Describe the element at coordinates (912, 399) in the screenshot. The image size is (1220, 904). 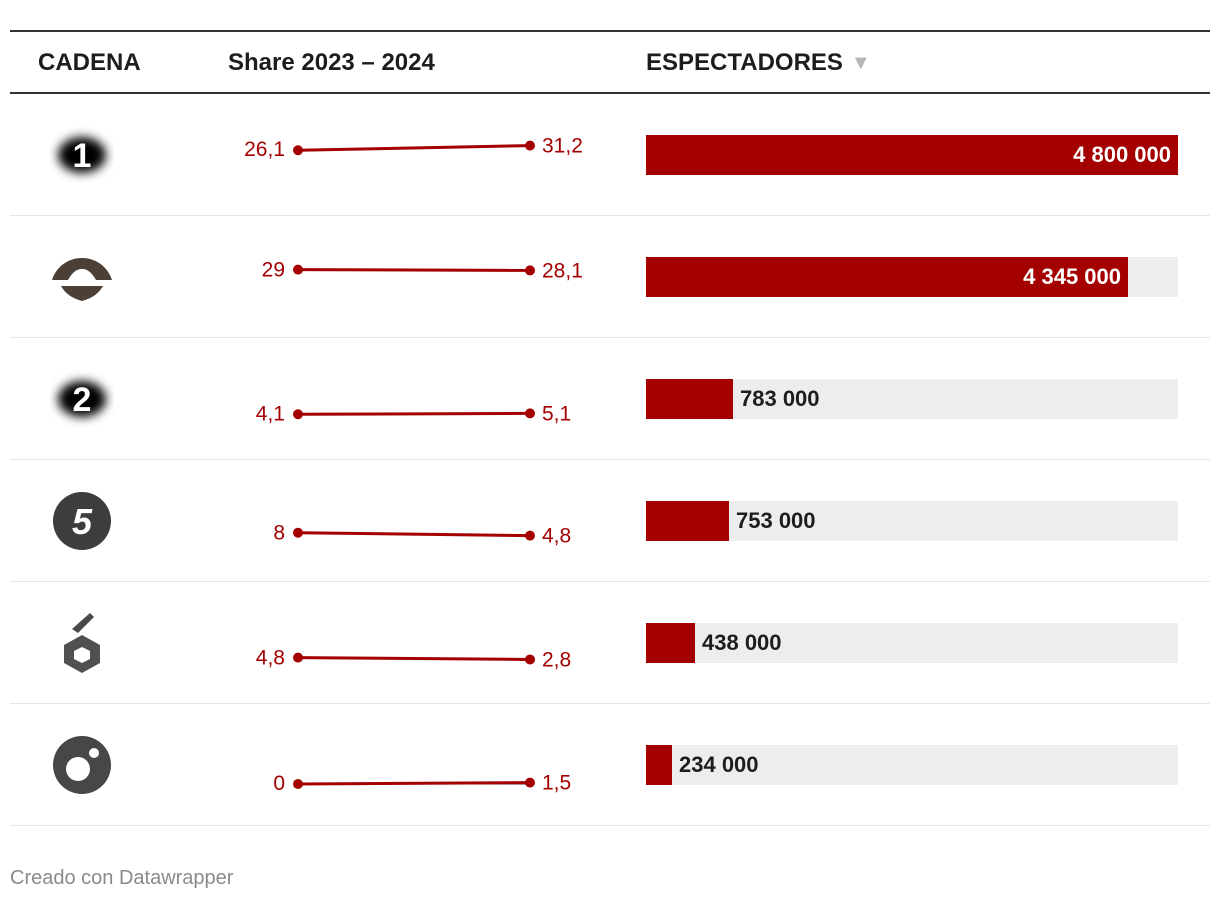
I see `viewers-bar-track: 783 000` at that location.